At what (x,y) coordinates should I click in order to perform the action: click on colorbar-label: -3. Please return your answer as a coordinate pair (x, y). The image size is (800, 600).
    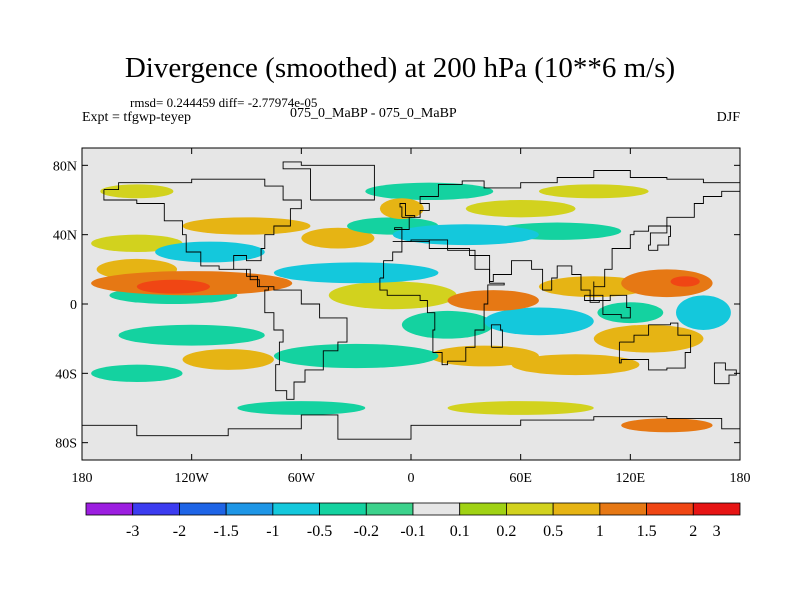
    Looking at the image, I should click on (132, 531).